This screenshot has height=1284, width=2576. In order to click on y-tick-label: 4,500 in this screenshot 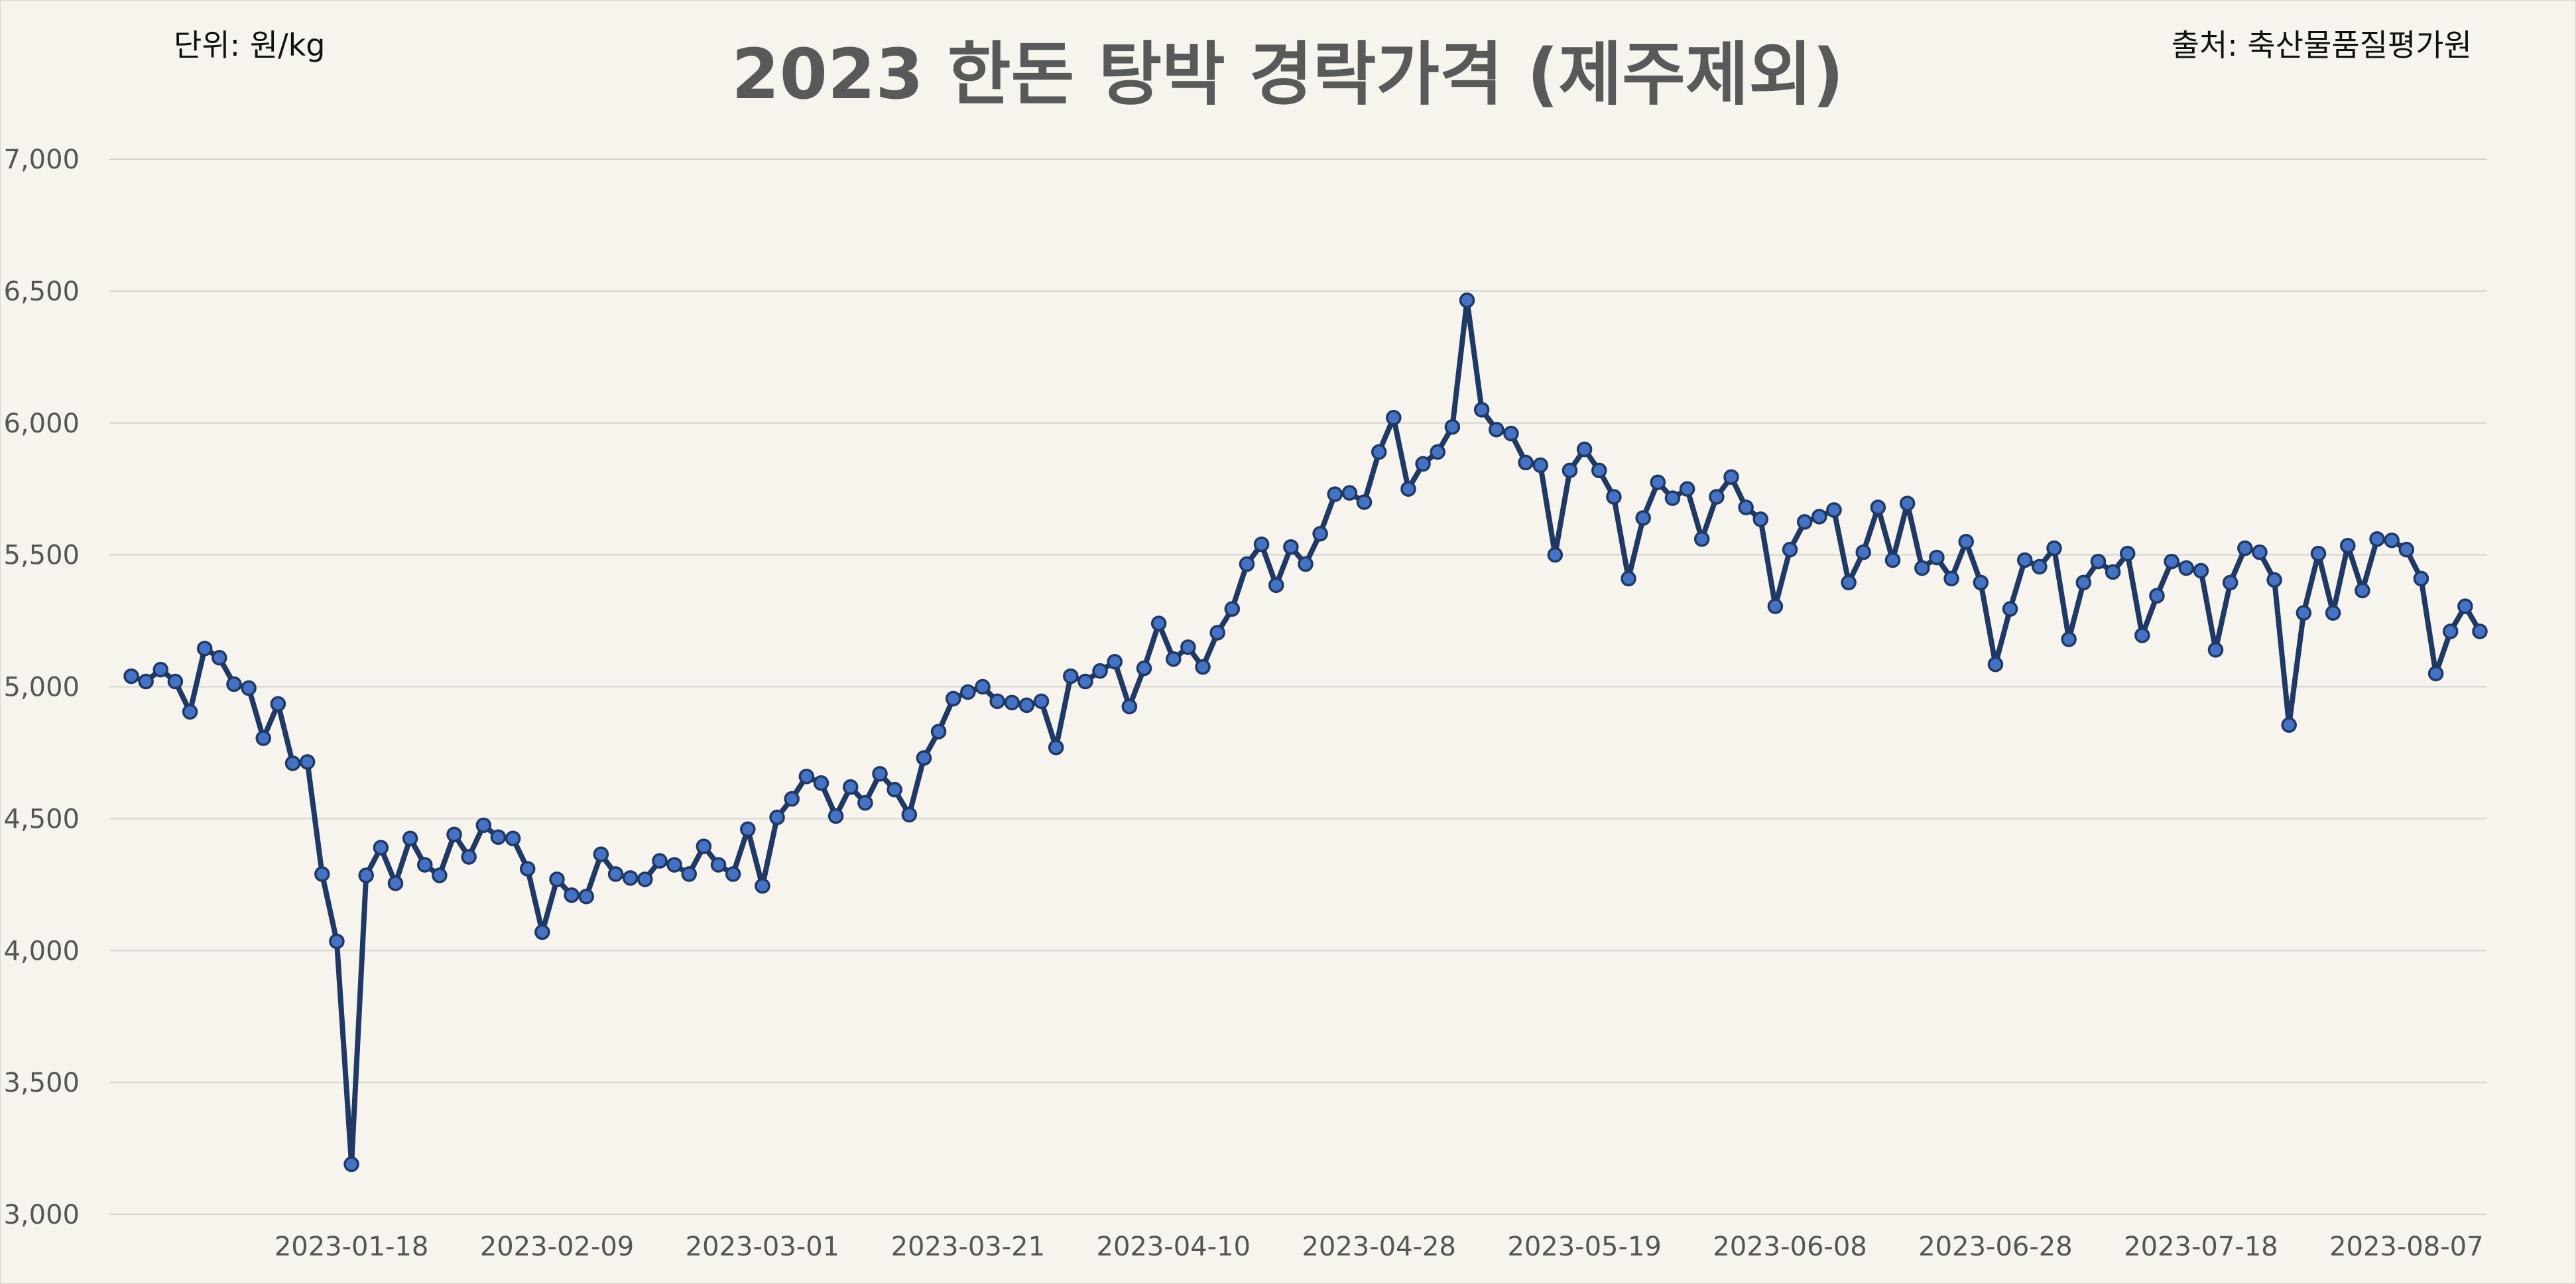, I will do `click(41, 819)`.